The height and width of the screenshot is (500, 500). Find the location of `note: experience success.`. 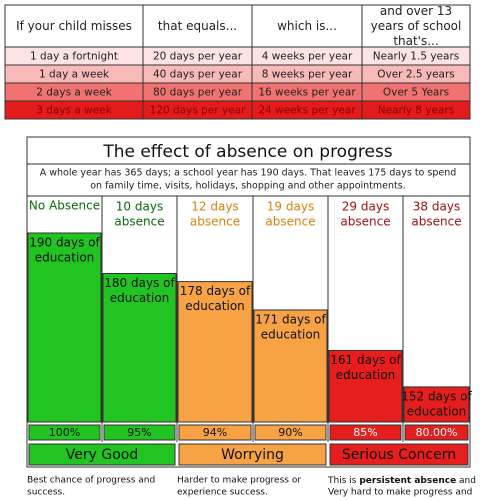

note: experience success. is located at coordinates (222, 493).